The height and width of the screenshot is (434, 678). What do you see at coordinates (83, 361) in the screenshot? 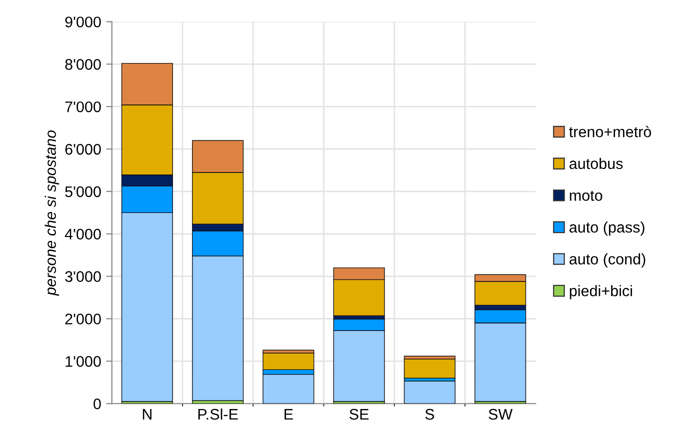
I see `y-tick-label: 1'000` at bounding box center [83, 361].